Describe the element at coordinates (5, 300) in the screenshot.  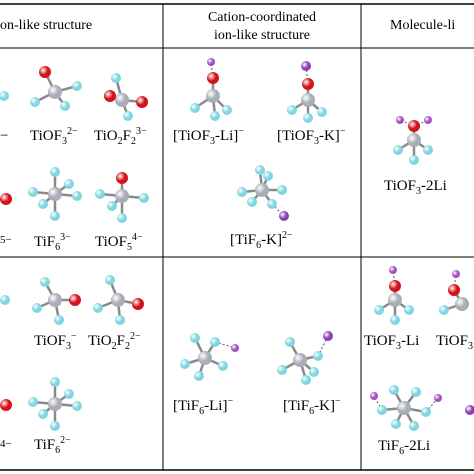
I see `molecule-edge-fragment-r2a` at that location.